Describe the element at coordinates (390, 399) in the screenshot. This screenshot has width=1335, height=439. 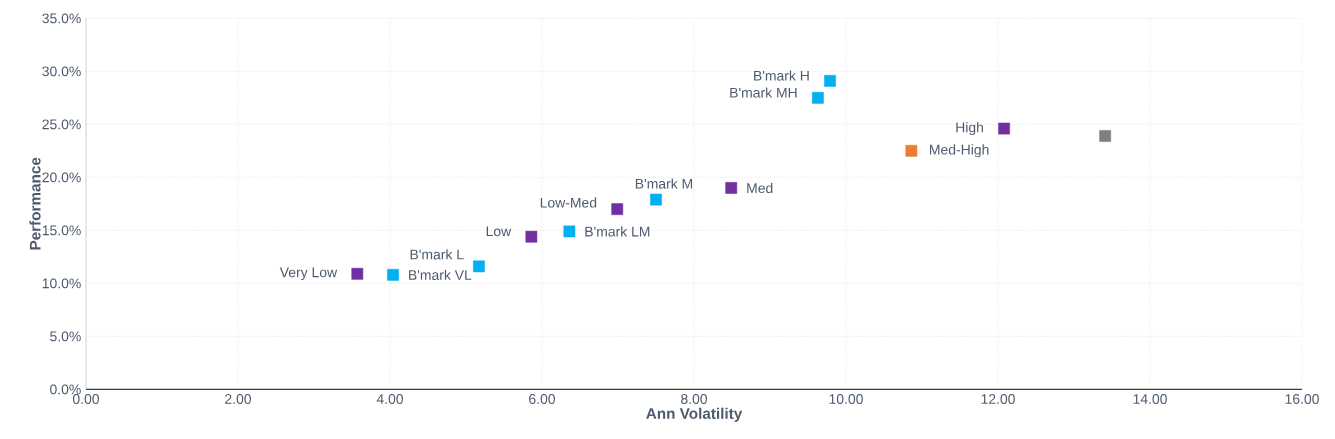
I see `x-tick-label: 4.00` at that location.